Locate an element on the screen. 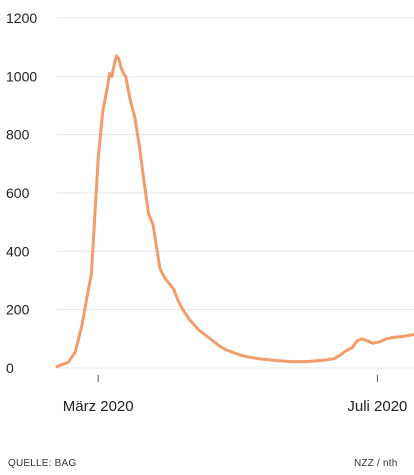  x-tick-label: März 2020 is located at coordinates (98, 406).